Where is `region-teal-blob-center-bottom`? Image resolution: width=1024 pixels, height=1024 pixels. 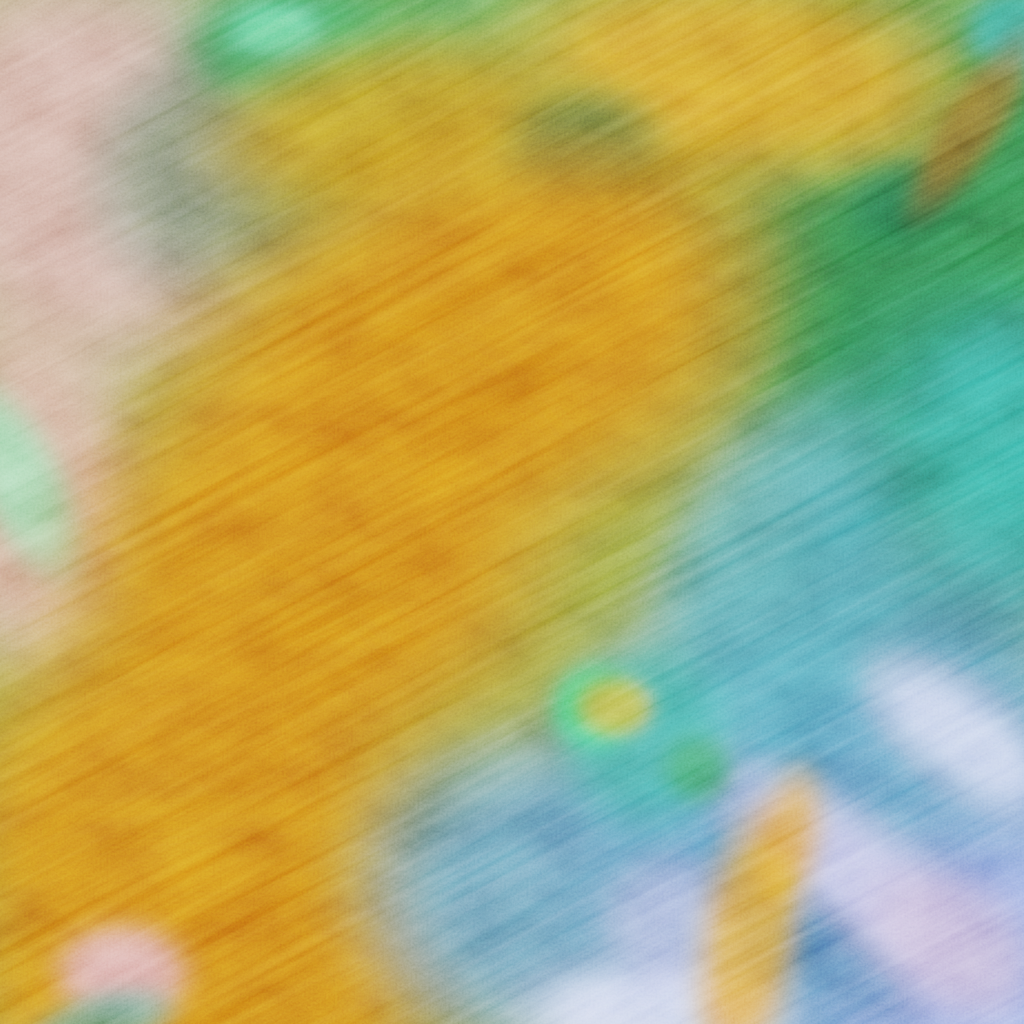 region-teal-blob-center-bottom is located at coordinates (645, 737).